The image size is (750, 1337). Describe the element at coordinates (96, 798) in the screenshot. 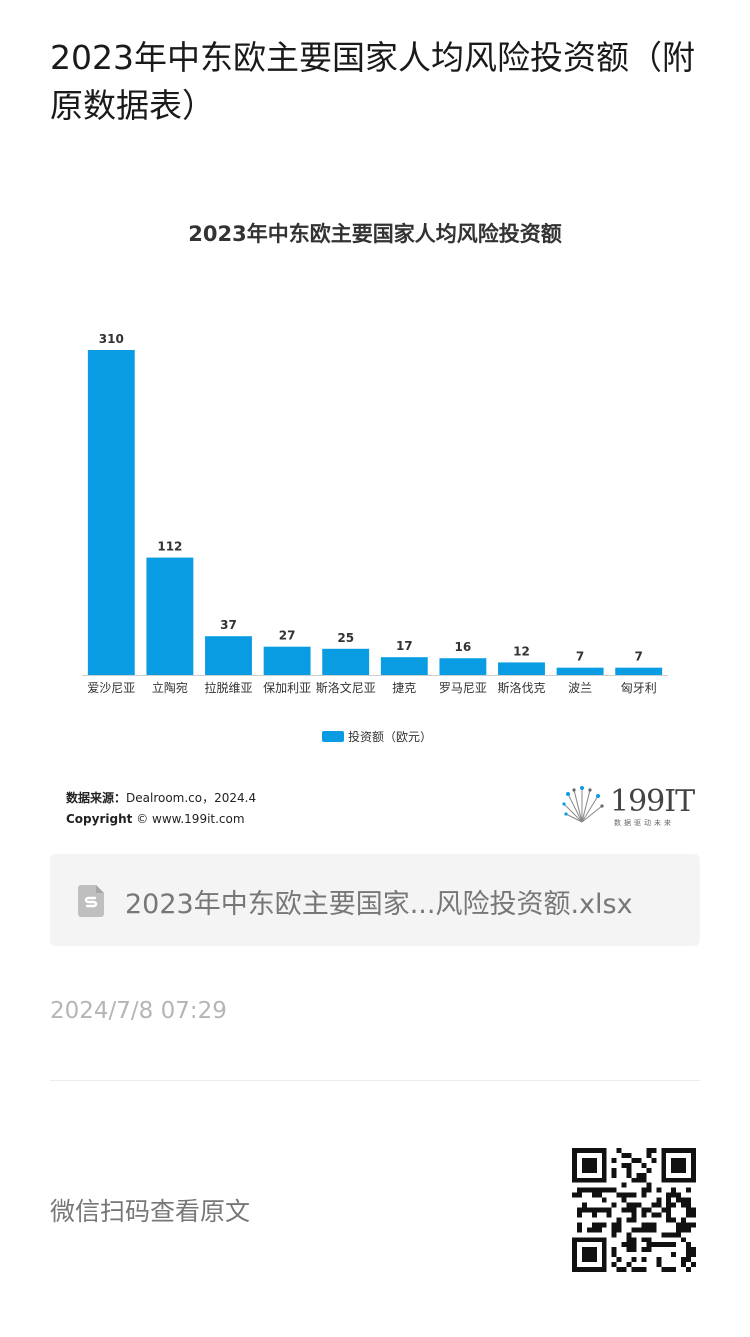

I see `source-label: 数据来源：` at that location.